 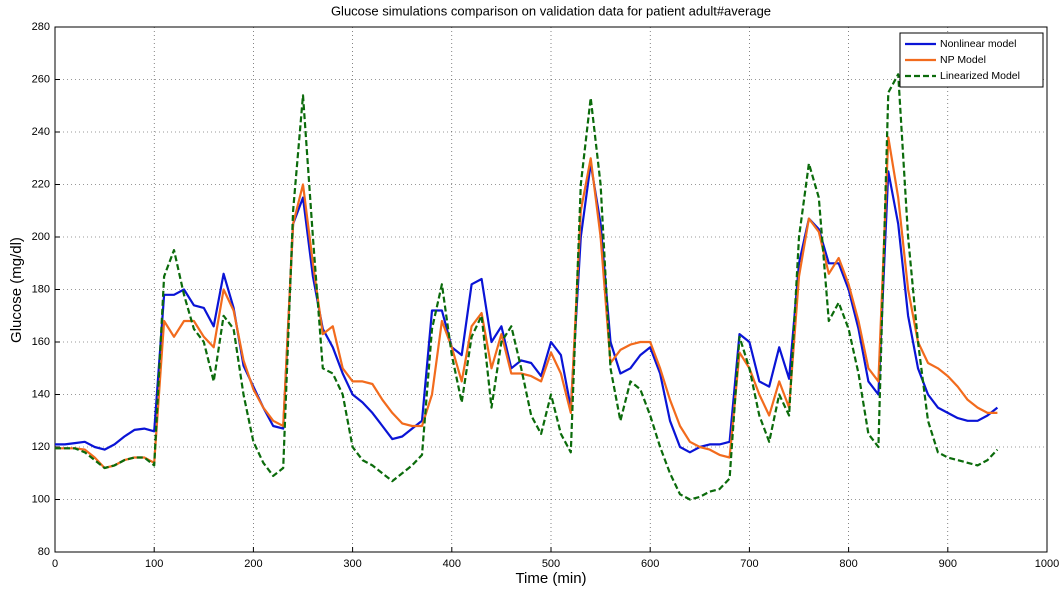 I want to click on y-axis-label: Glucose (mg/dl), so click(x=16, y=290).